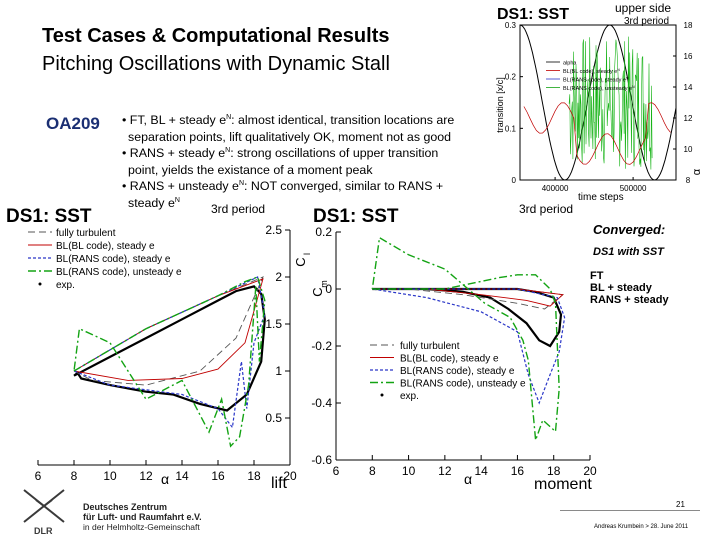 This screenshot has width=720, height=540. Describe the element at coordinates (307, 254) in the screenshot. I see `y-axis-label-sub: l` at that location.